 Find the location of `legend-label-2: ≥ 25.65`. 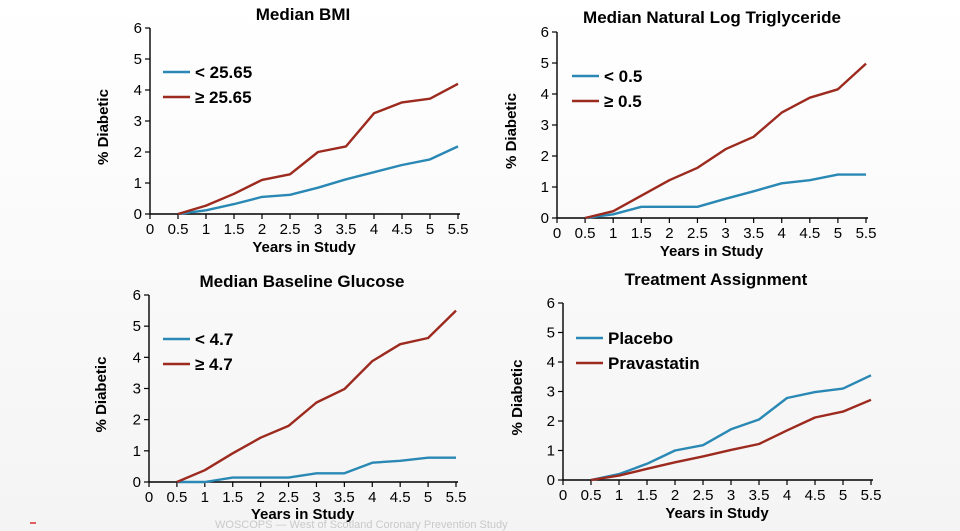

legend-label-2: ≥ 25.65 is located at coordinates (223, 97).